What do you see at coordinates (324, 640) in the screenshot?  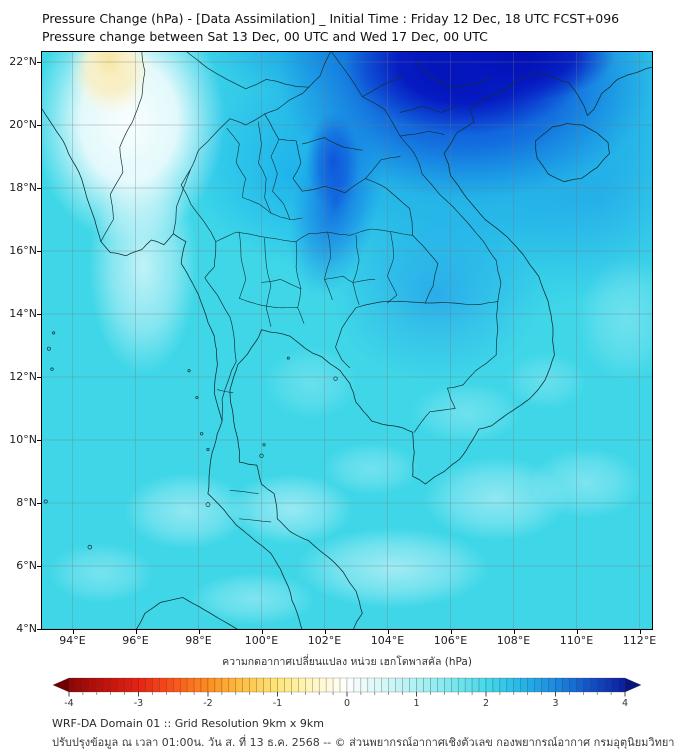 I see `x-tick-label: 102°E` at bounding box center [324, 640].